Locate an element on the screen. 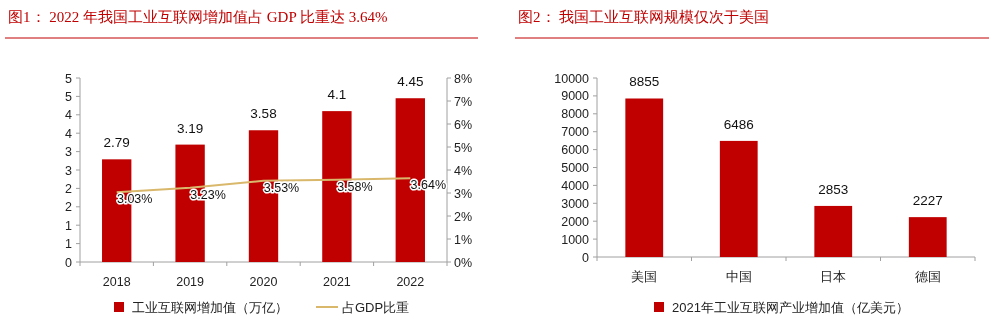 This screenshot has width=1001, height=329. y-tick-label: 10000 is located at coordinates (572, 78).